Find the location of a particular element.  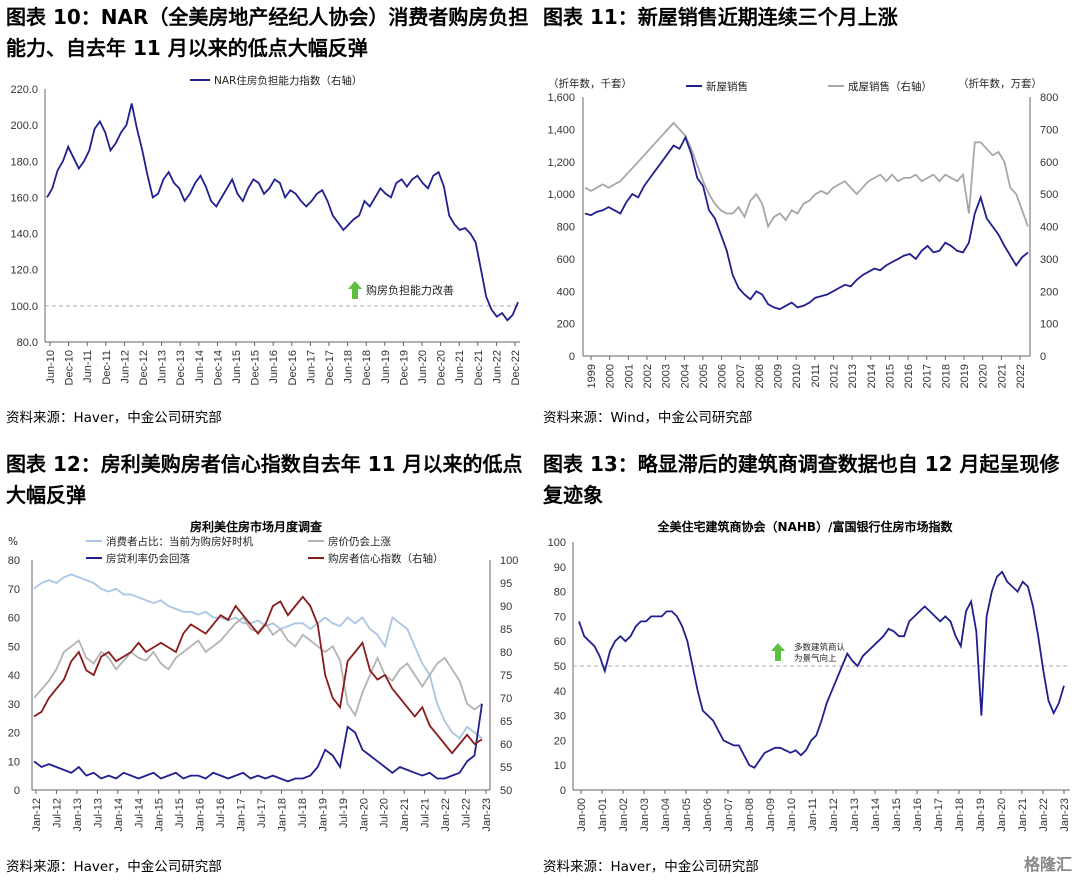

chart13-up-arrow-icon is located at coordinates (778, 652).